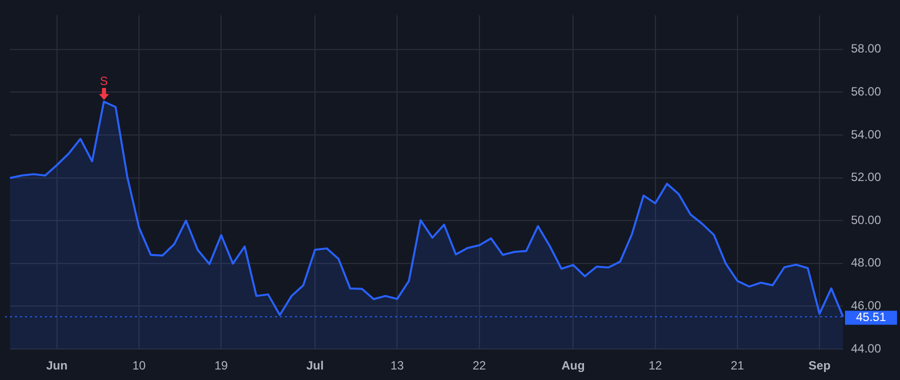 The image size is (900, 380). I want to click on ref-line-label: 45.51, so click(871, 317).